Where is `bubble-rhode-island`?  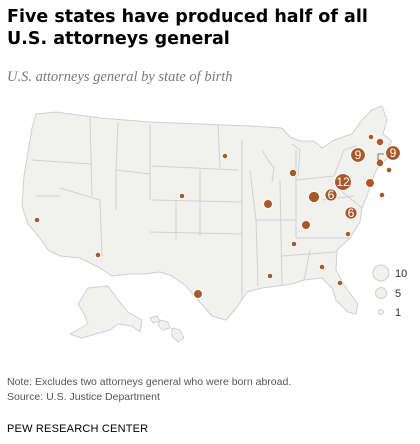
bubble-rhode-island is located at coordinates (389, 170).